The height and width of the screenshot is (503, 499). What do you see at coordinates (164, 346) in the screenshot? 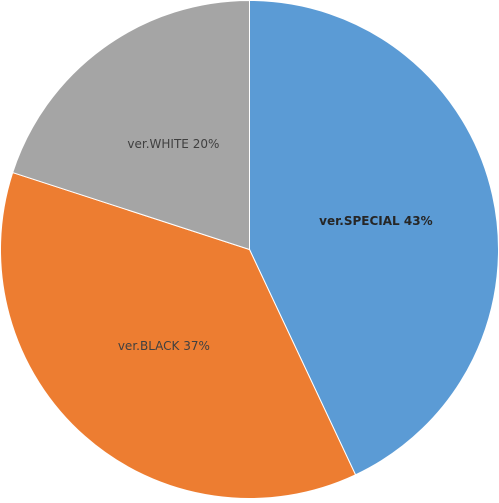
I see `data-label: ver.BLACK 37%` at bounding box center [164, 346].